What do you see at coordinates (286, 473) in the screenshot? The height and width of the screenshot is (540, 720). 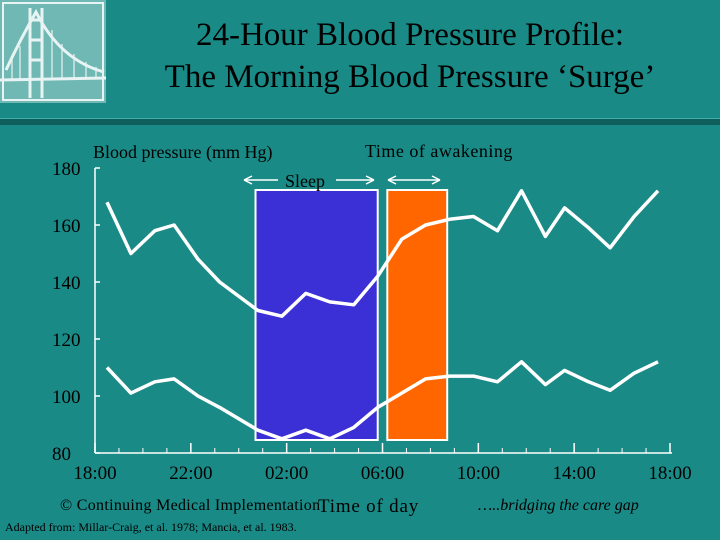 I see `x-tick-label-26: 02:00` at bounding box center [286, 473].